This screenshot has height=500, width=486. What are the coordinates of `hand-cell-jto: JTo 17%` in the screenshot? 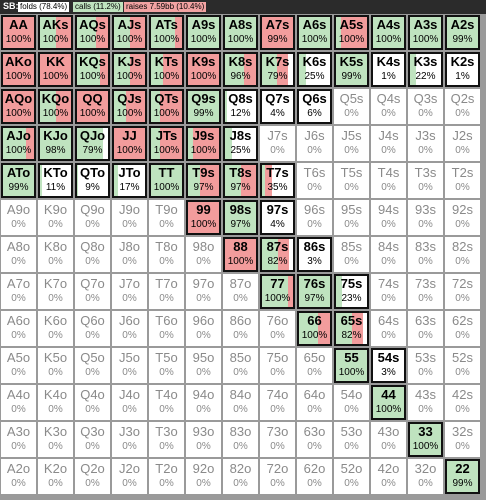 It's located at (129, 180).